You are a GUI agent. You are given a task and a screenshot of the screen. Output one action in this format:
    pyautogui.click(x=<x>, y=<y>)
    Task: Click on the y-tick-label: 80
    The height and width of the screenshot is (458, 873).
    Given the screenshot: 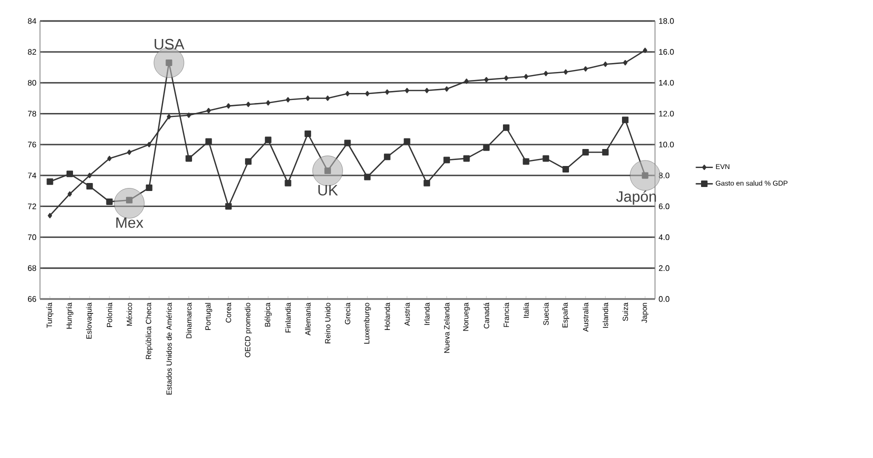 What is the action you would take?
    pyautogui.click(x=32, y=83)
    